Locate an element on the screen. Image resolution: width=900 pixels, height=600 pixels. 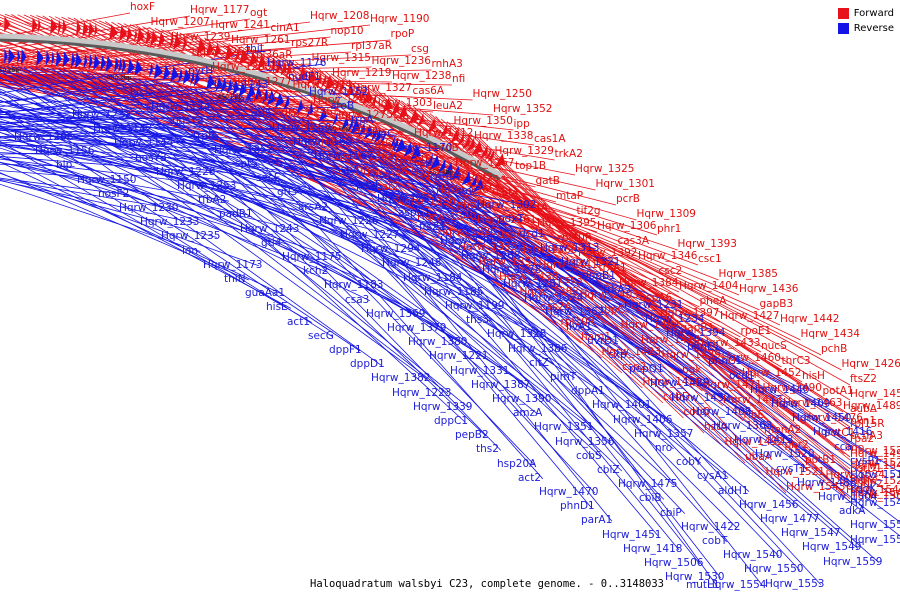
reverse-gene-track is located at coordinates (244, 120).